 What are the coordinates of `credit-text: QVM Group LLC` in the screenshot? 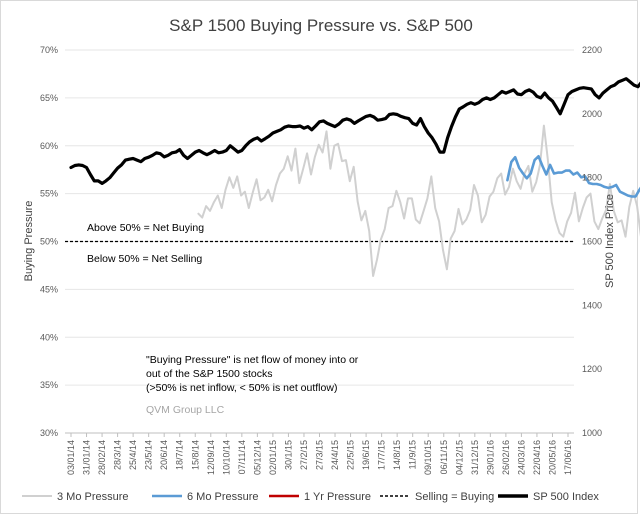 It's located at (185, 410).